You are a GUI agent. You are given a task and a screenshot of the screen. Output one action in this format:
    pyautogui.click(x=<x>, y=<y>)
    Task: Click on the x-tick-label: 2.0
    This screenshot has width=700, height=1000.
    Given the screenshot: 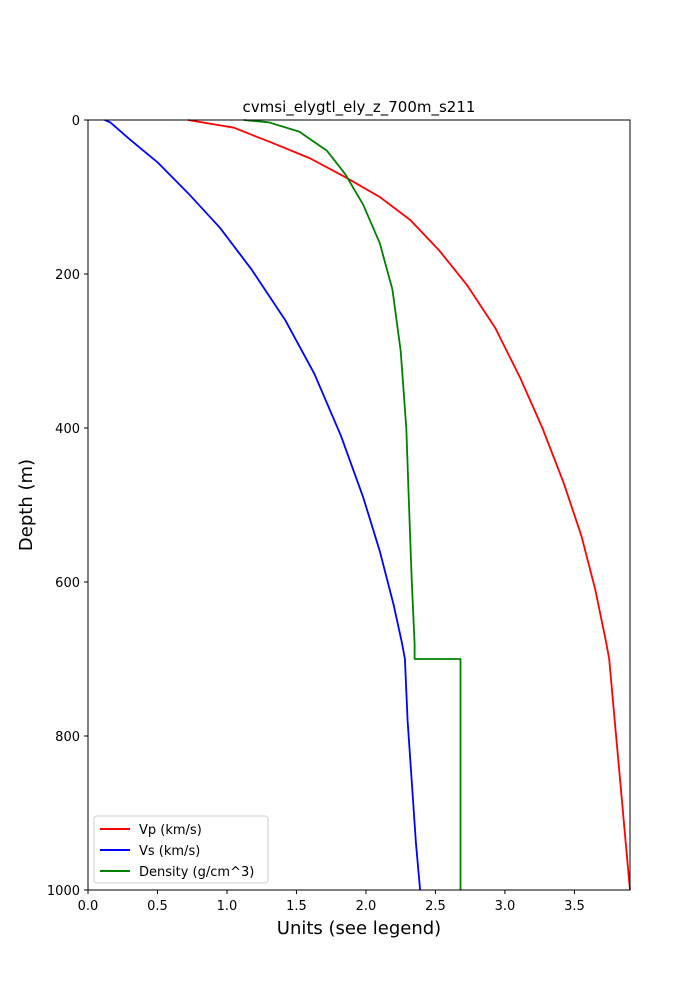 What is the action you would take?
    pyautogui.click(x=366, y=906)
    